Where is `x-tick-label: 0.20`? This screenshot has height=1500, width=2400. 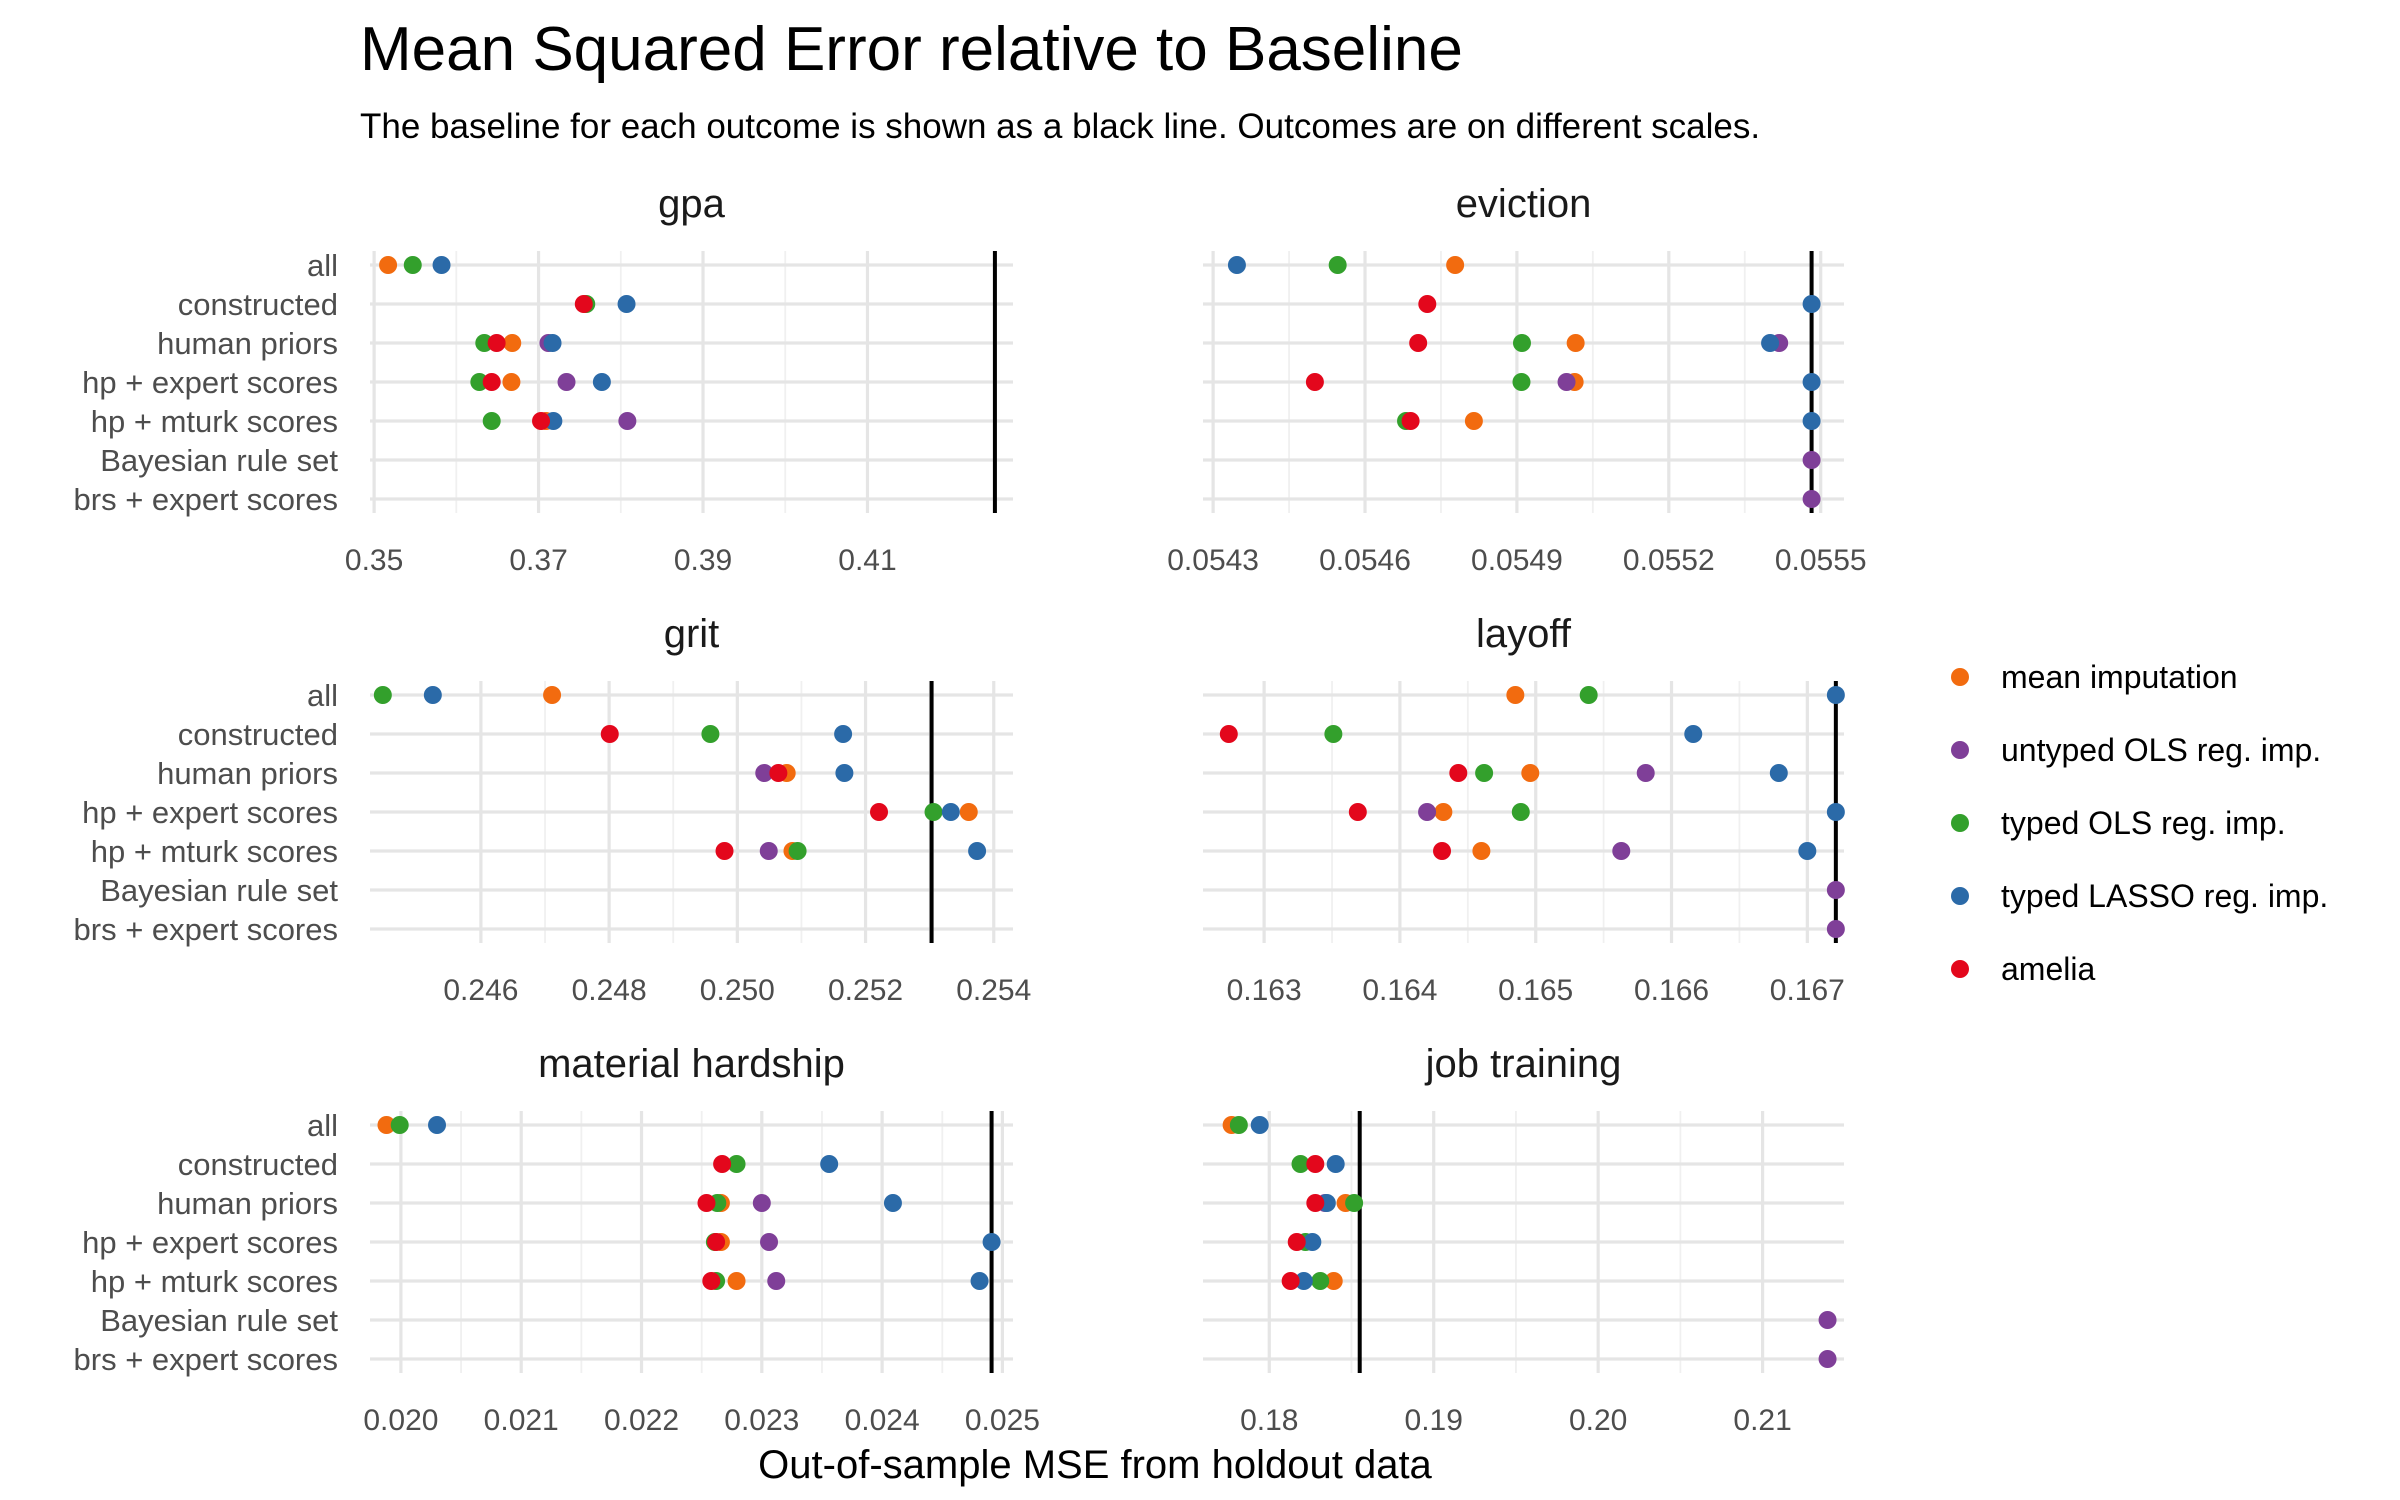 x-tick-label: 0.20 is located at coordinates (1598, 1420).